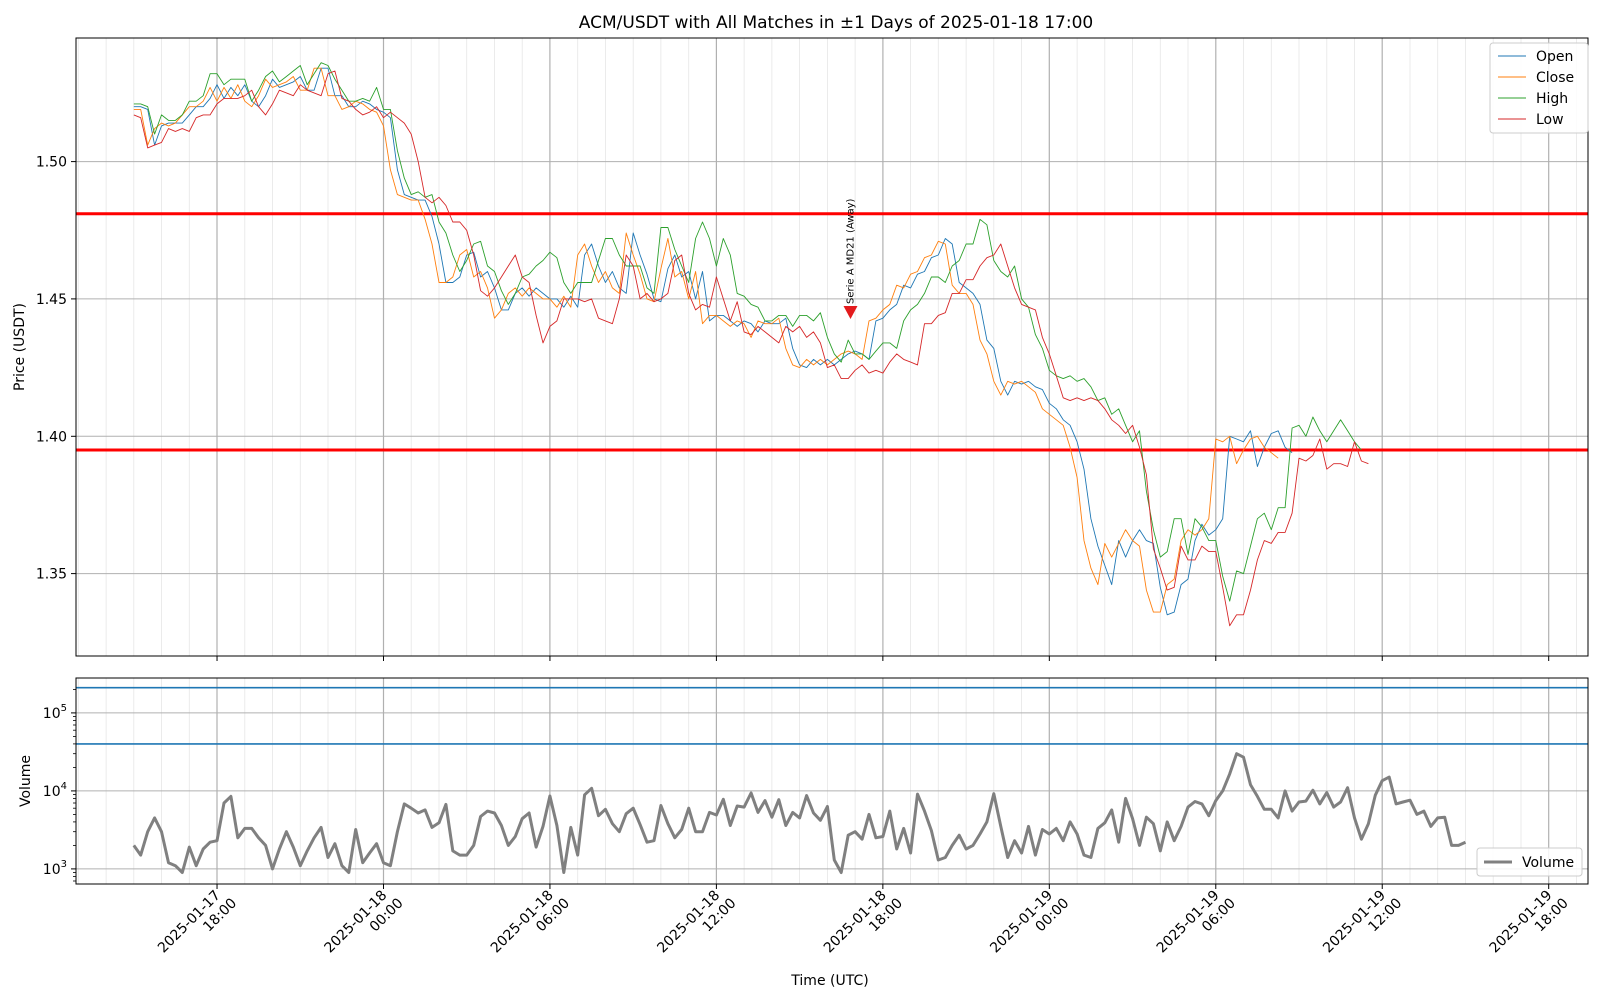 This screenshot has width=1600, height=1000. I want to click on series-line-volume, so click(799, 813).